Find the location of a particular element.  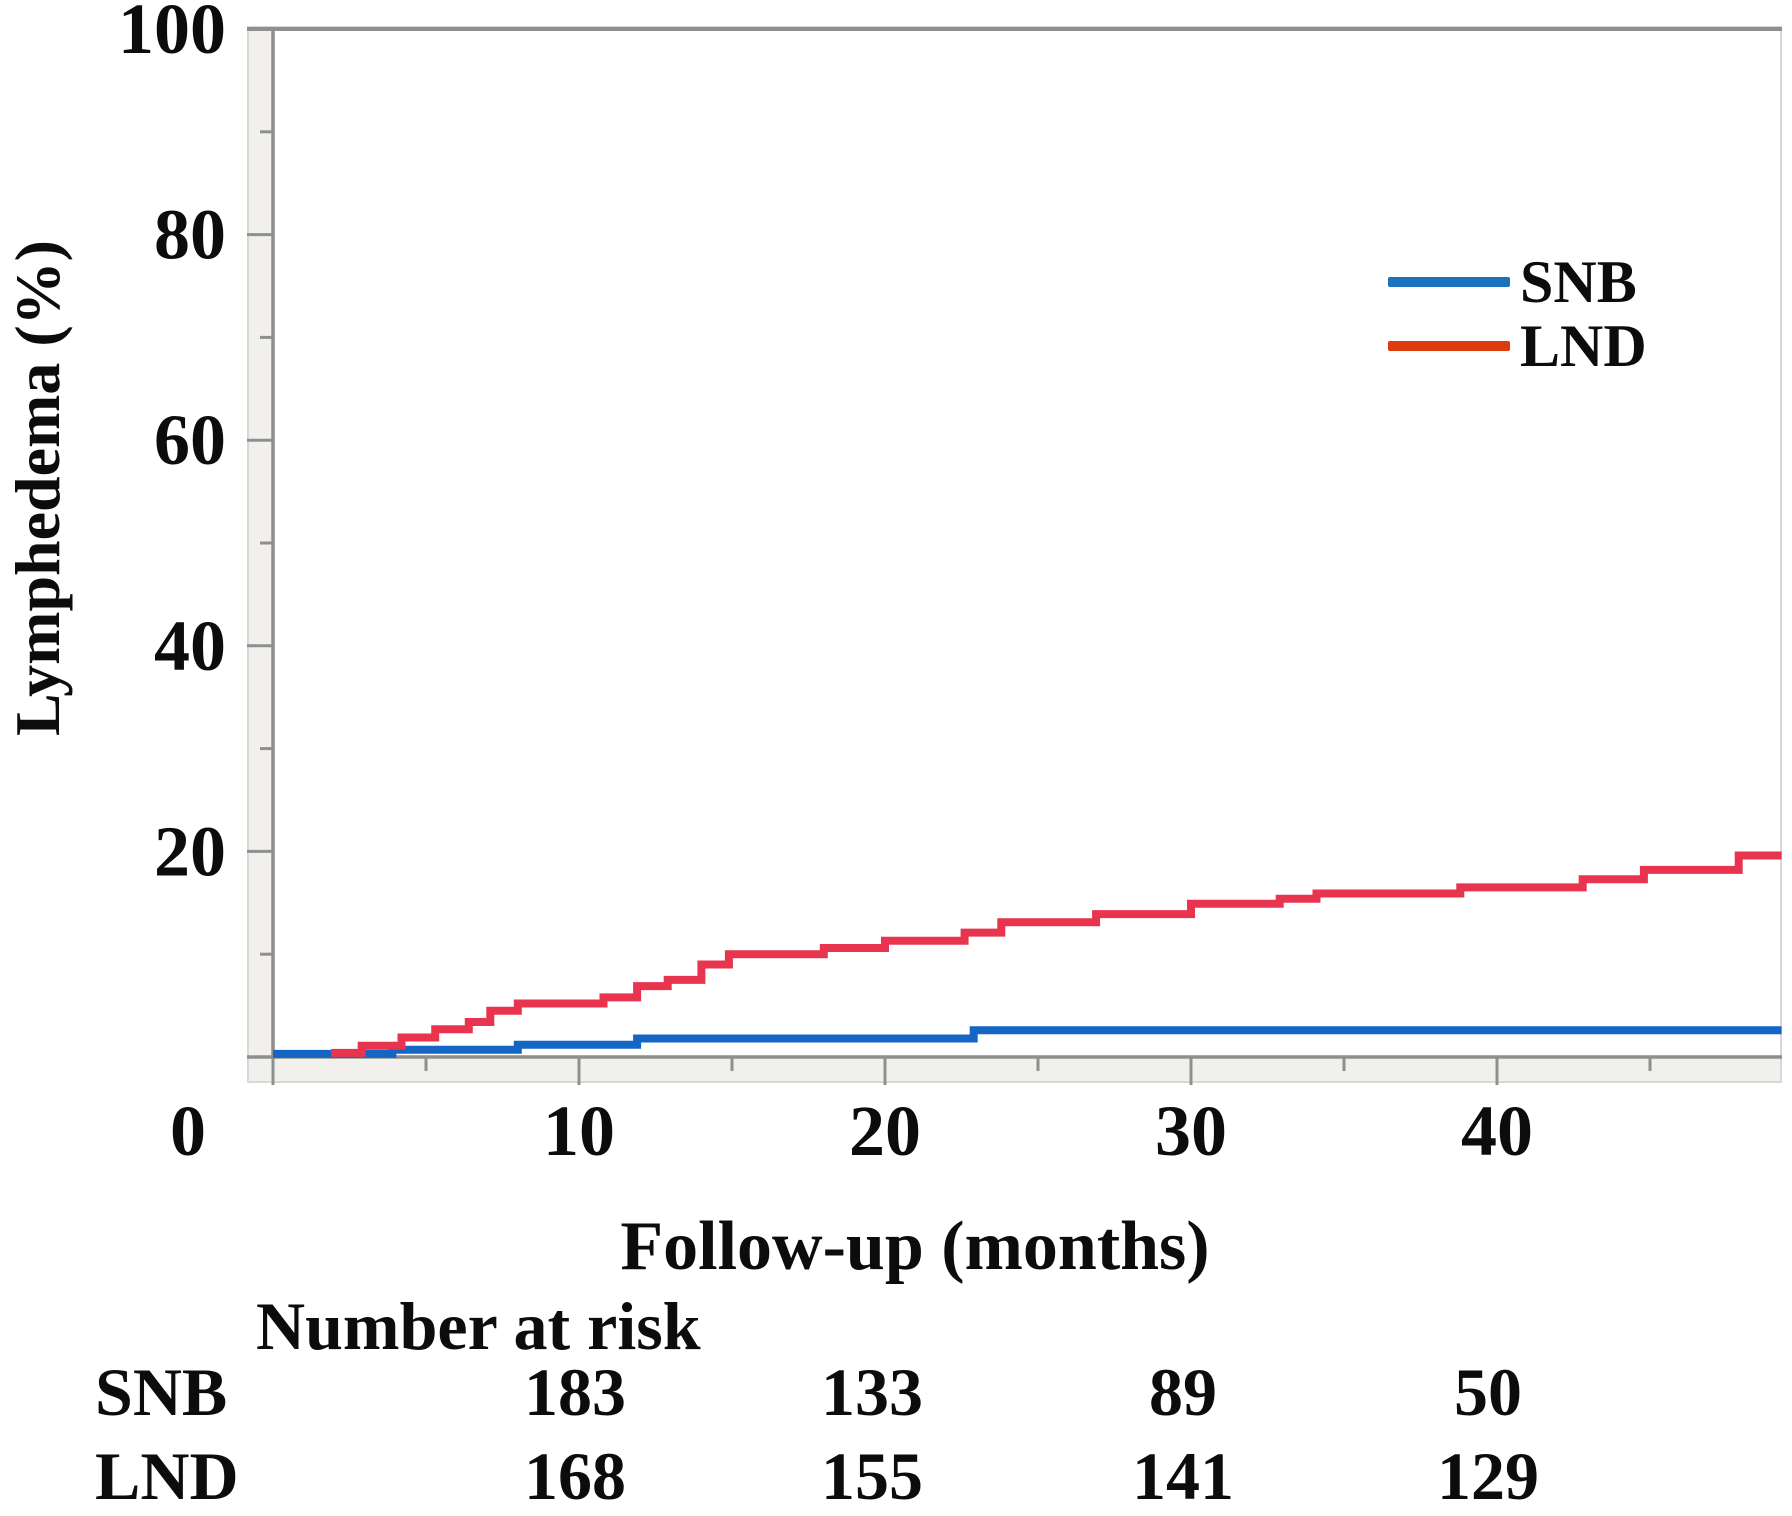

y-axis-title: Lymphedema (%) is located at coordinates (37, 488).